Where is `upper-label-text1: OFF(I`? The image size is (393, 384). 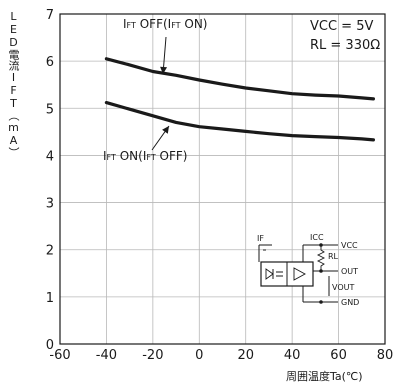
upper-label-text1: OFF(I is located at coordinates (153, 24).